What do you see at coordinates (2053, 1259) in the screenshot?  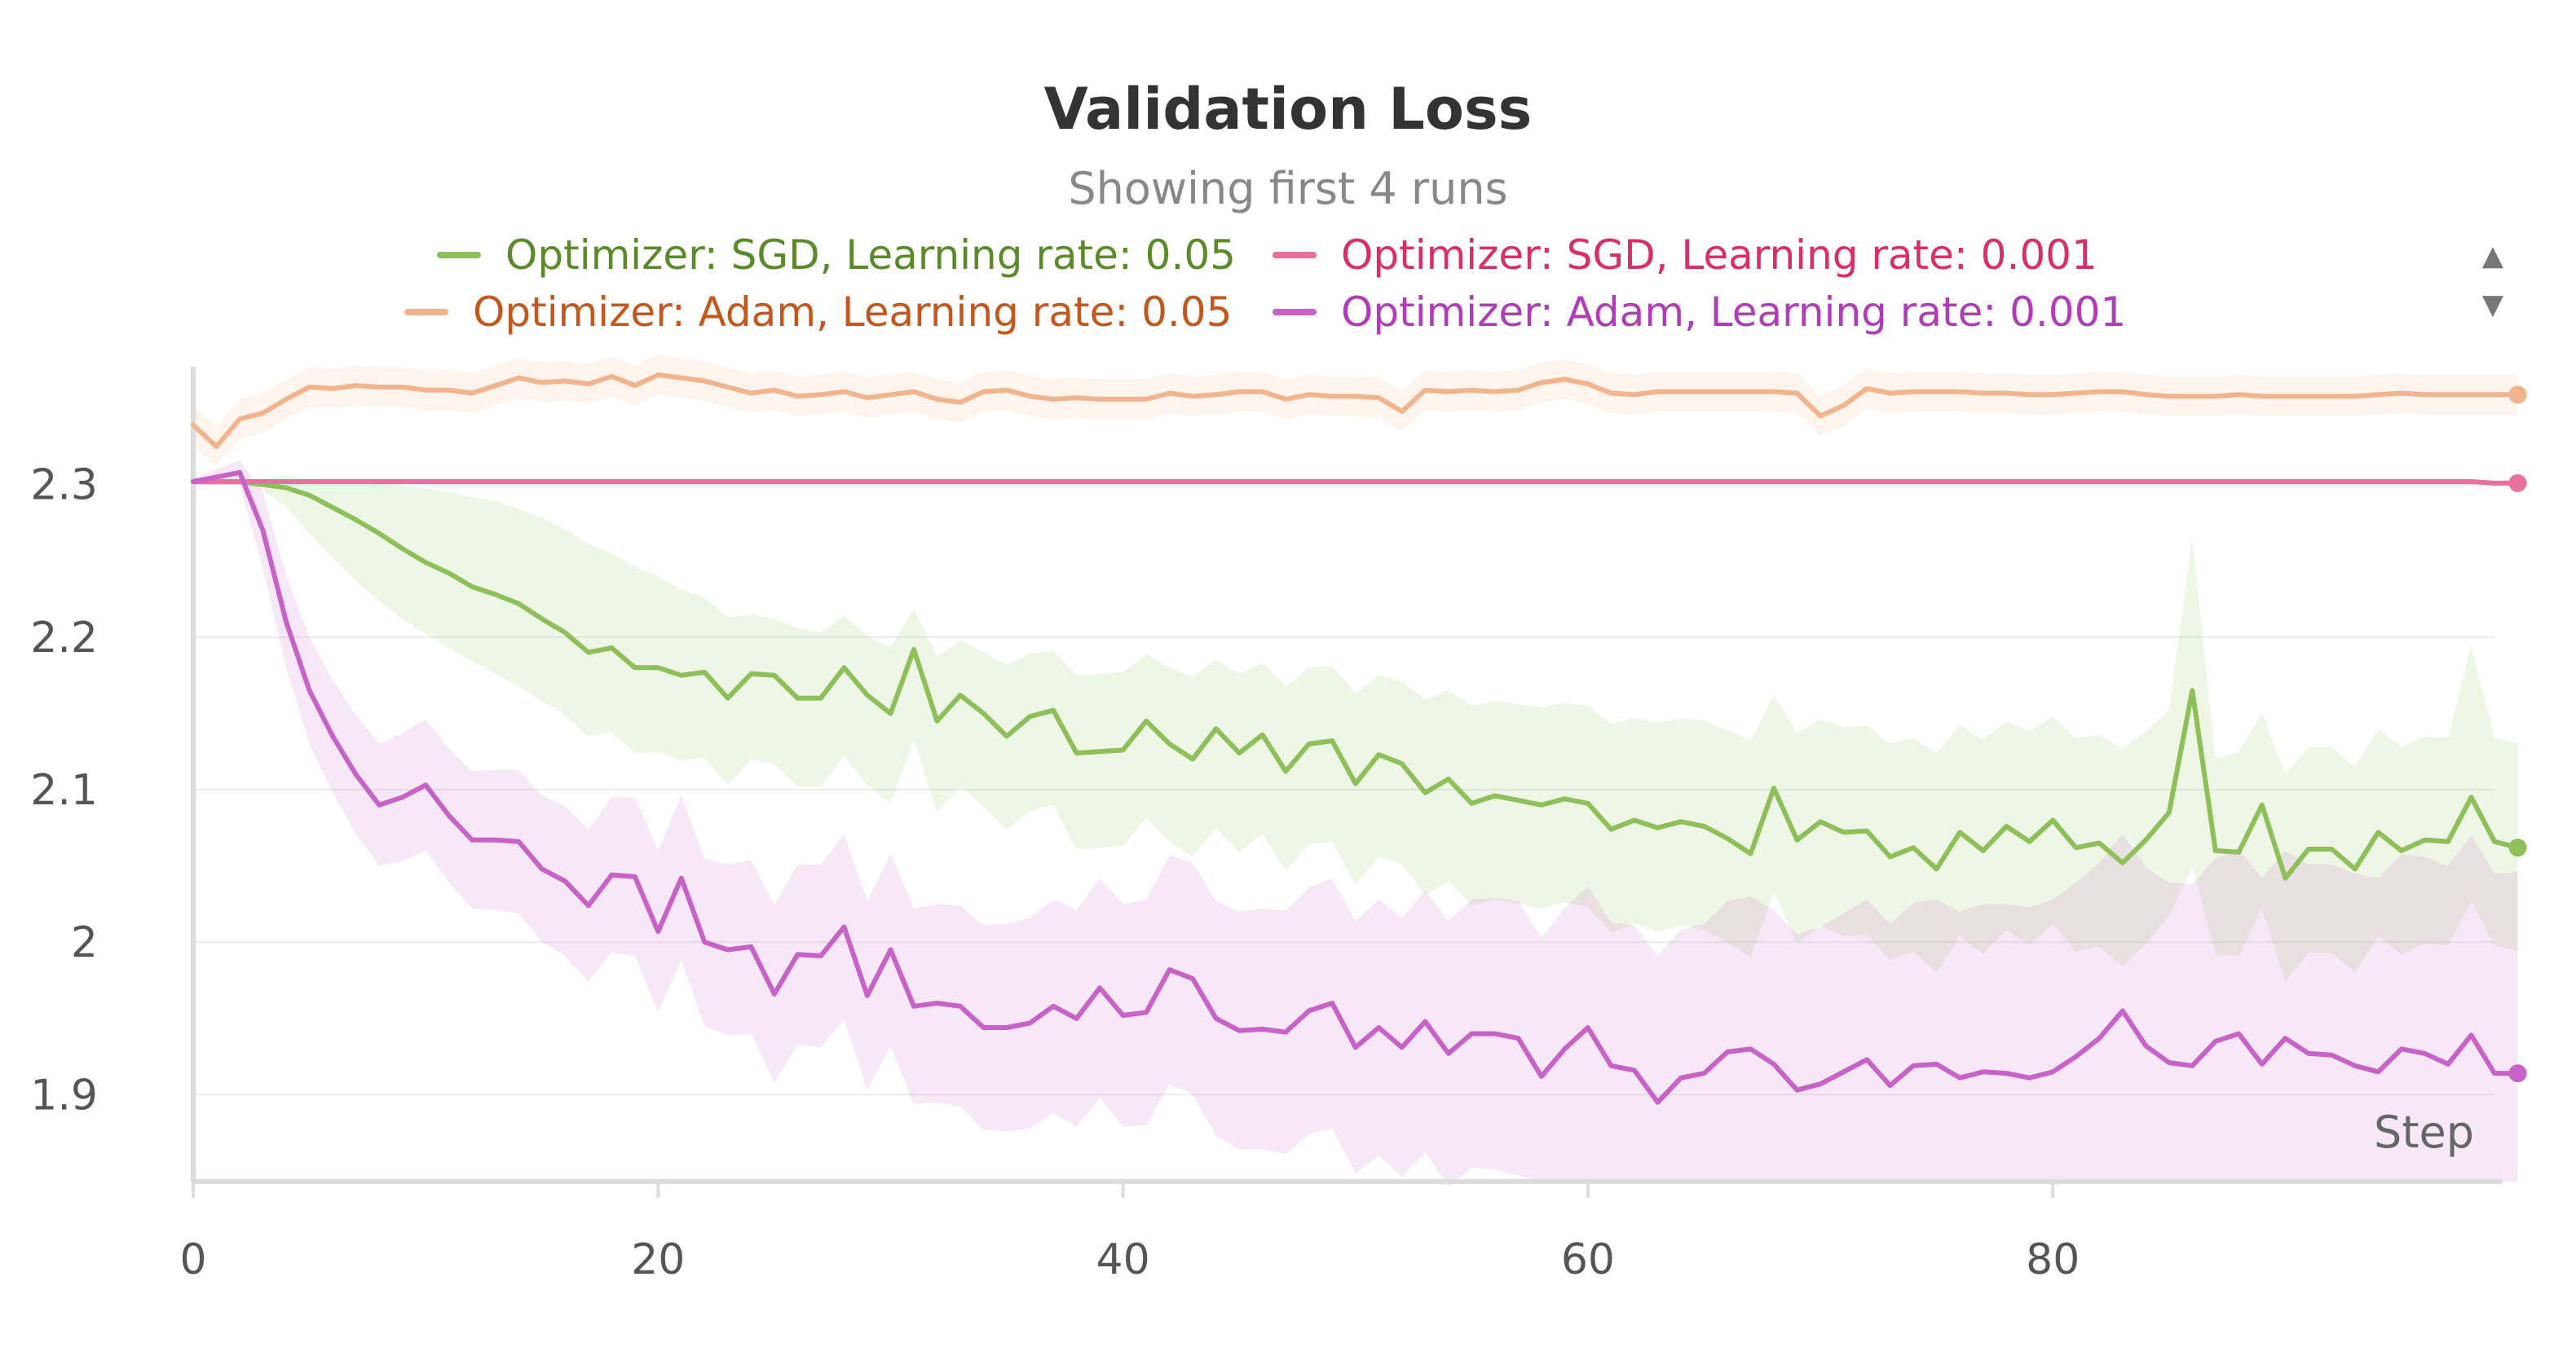 I see `x-tick-label: 80` at bounding box center [2053, 1259].